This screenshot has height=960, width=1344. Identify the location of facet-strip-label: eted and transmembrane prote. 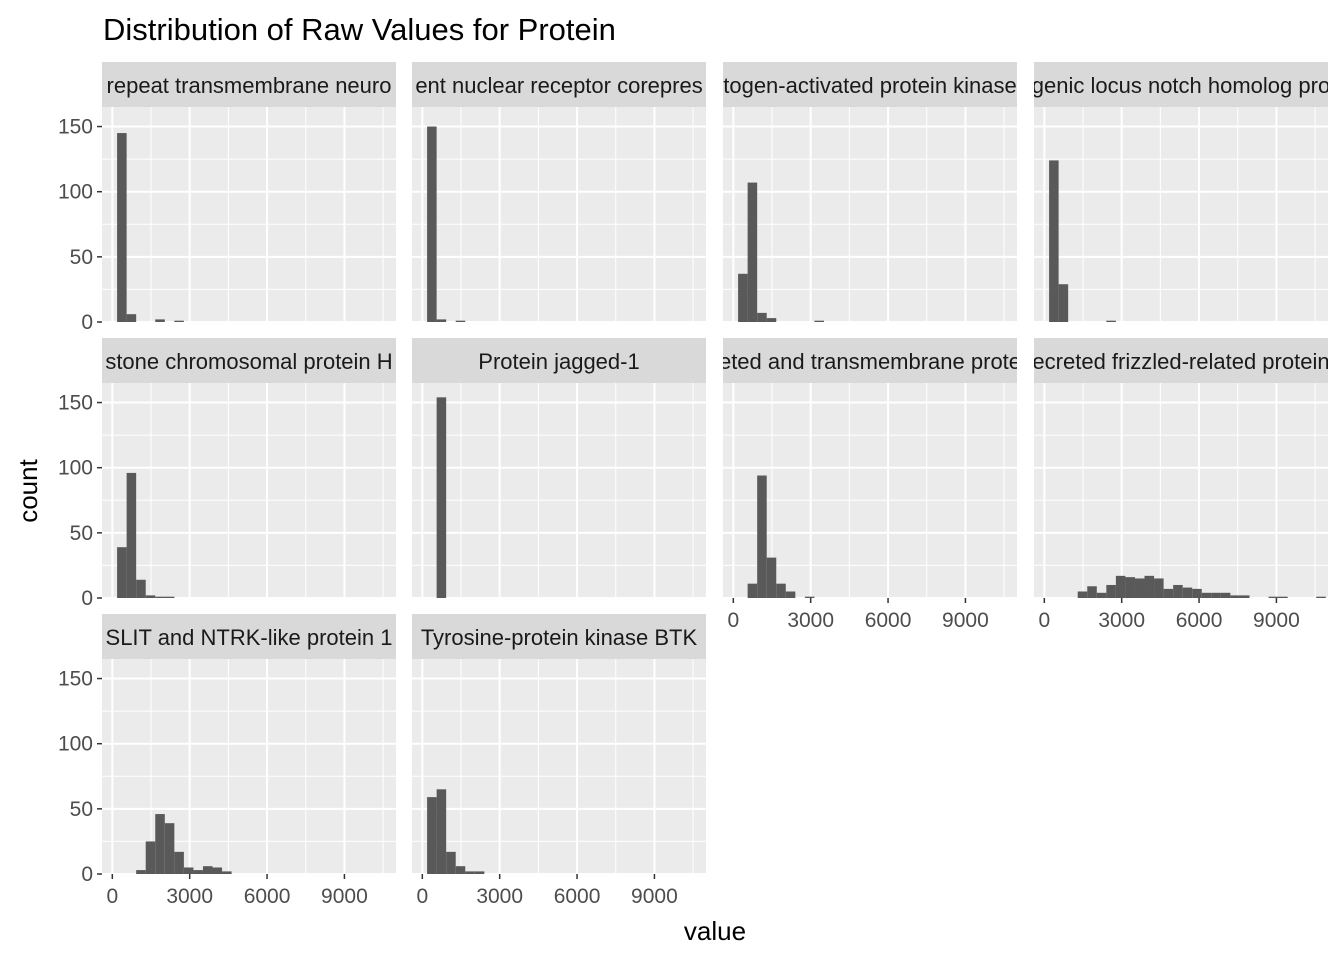
(870, 361).